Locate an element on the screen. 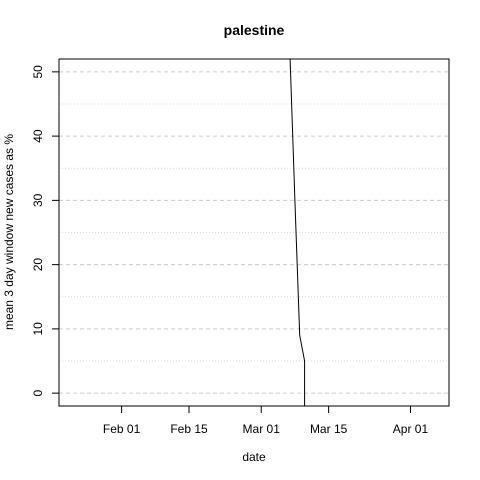 The image size is (480, 480). series-line is located at coordinates (297, 232).